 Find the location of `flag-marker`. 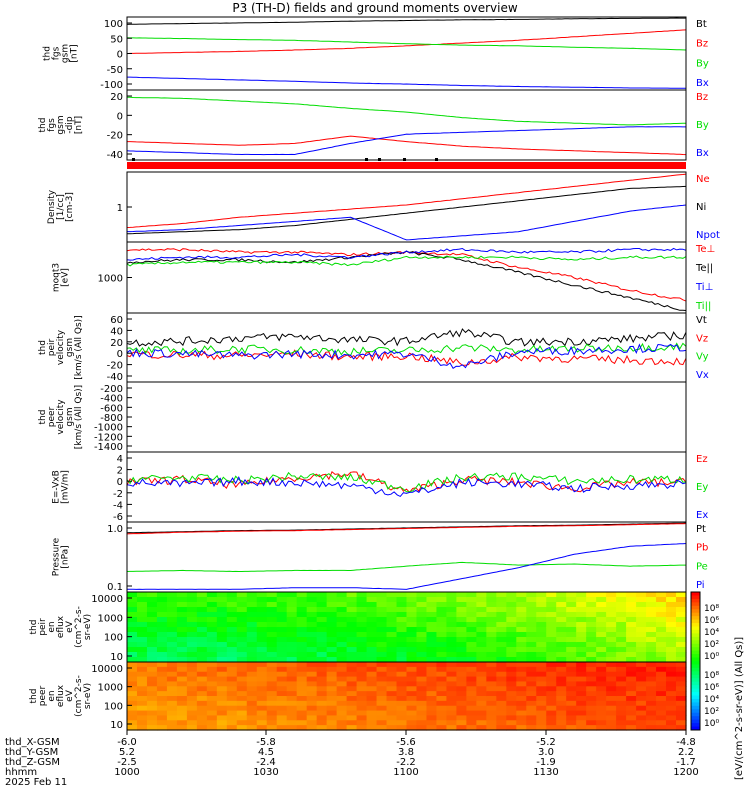

flag-marker is located at coordinates (404, 159).